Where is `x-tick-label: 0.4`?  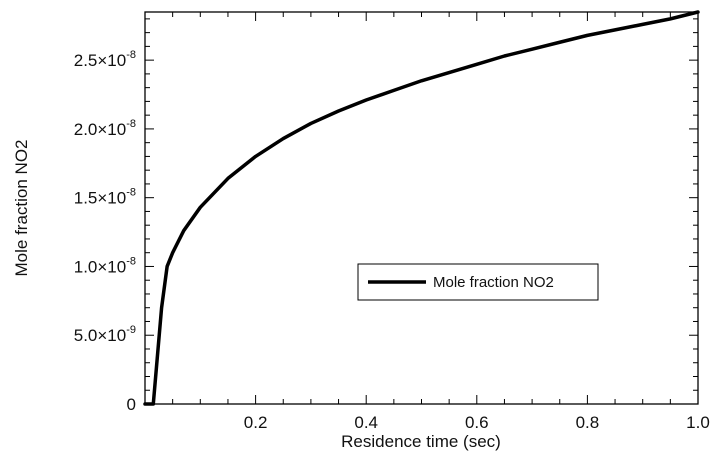 x-tick-label: 0.4 is located at coordinates (366, 422).